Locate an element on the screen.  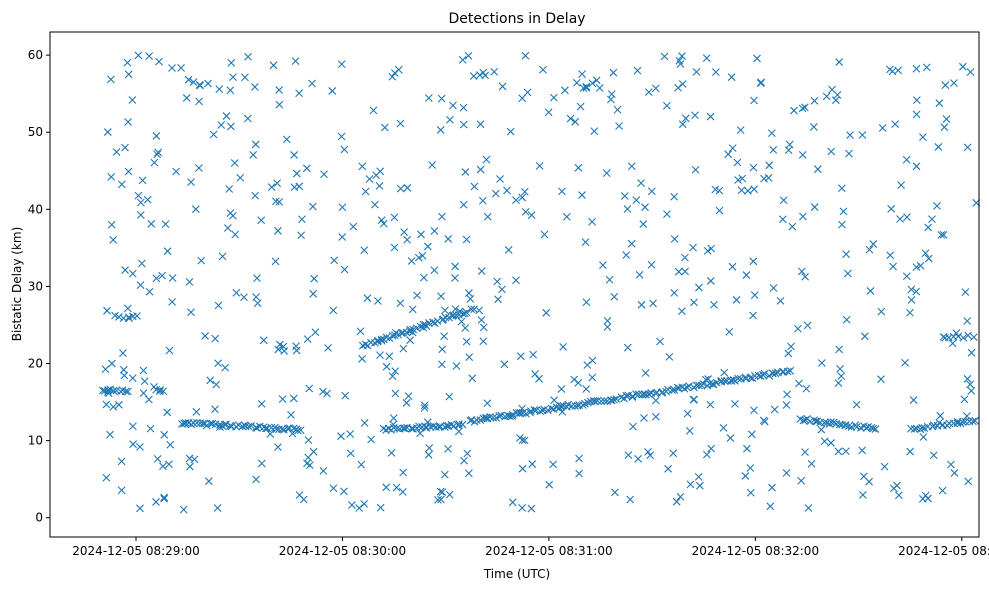
y-tick-label: 0 is located at coordinates (39, 518).